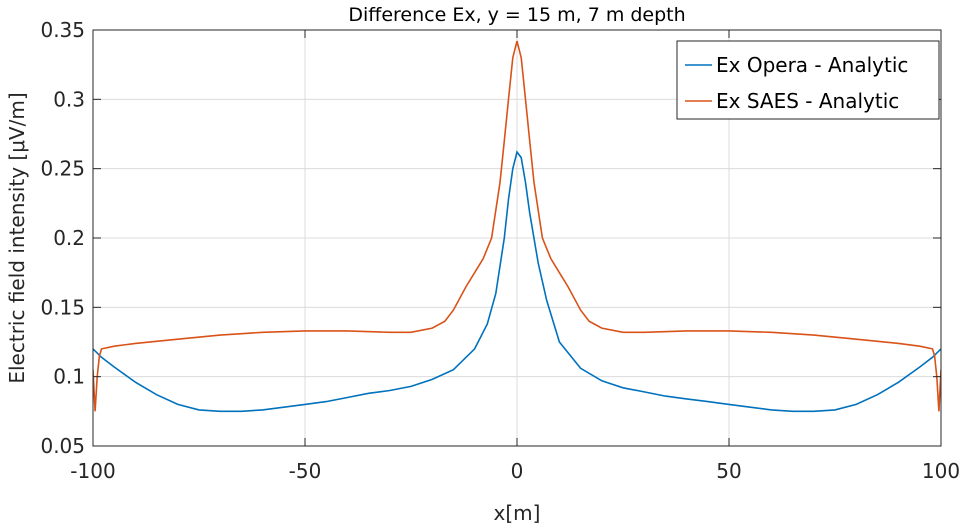 Image resolution: width=968 pixels, height=529 pixels. I want to click on y-axis-label: Electric field intensity [μV/m], so click(17, 237).